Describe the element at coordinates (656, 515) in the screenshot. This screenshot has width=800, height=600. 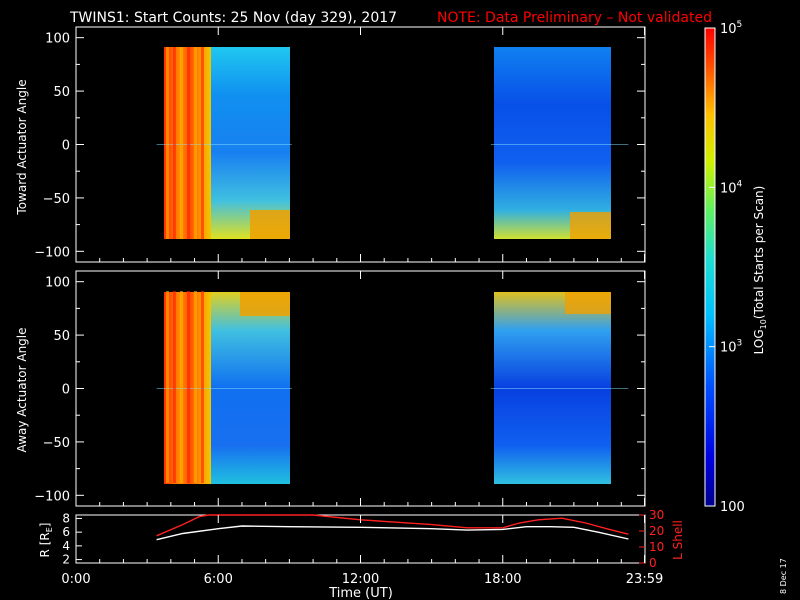
I see `y-tick-label: 30` at that location.